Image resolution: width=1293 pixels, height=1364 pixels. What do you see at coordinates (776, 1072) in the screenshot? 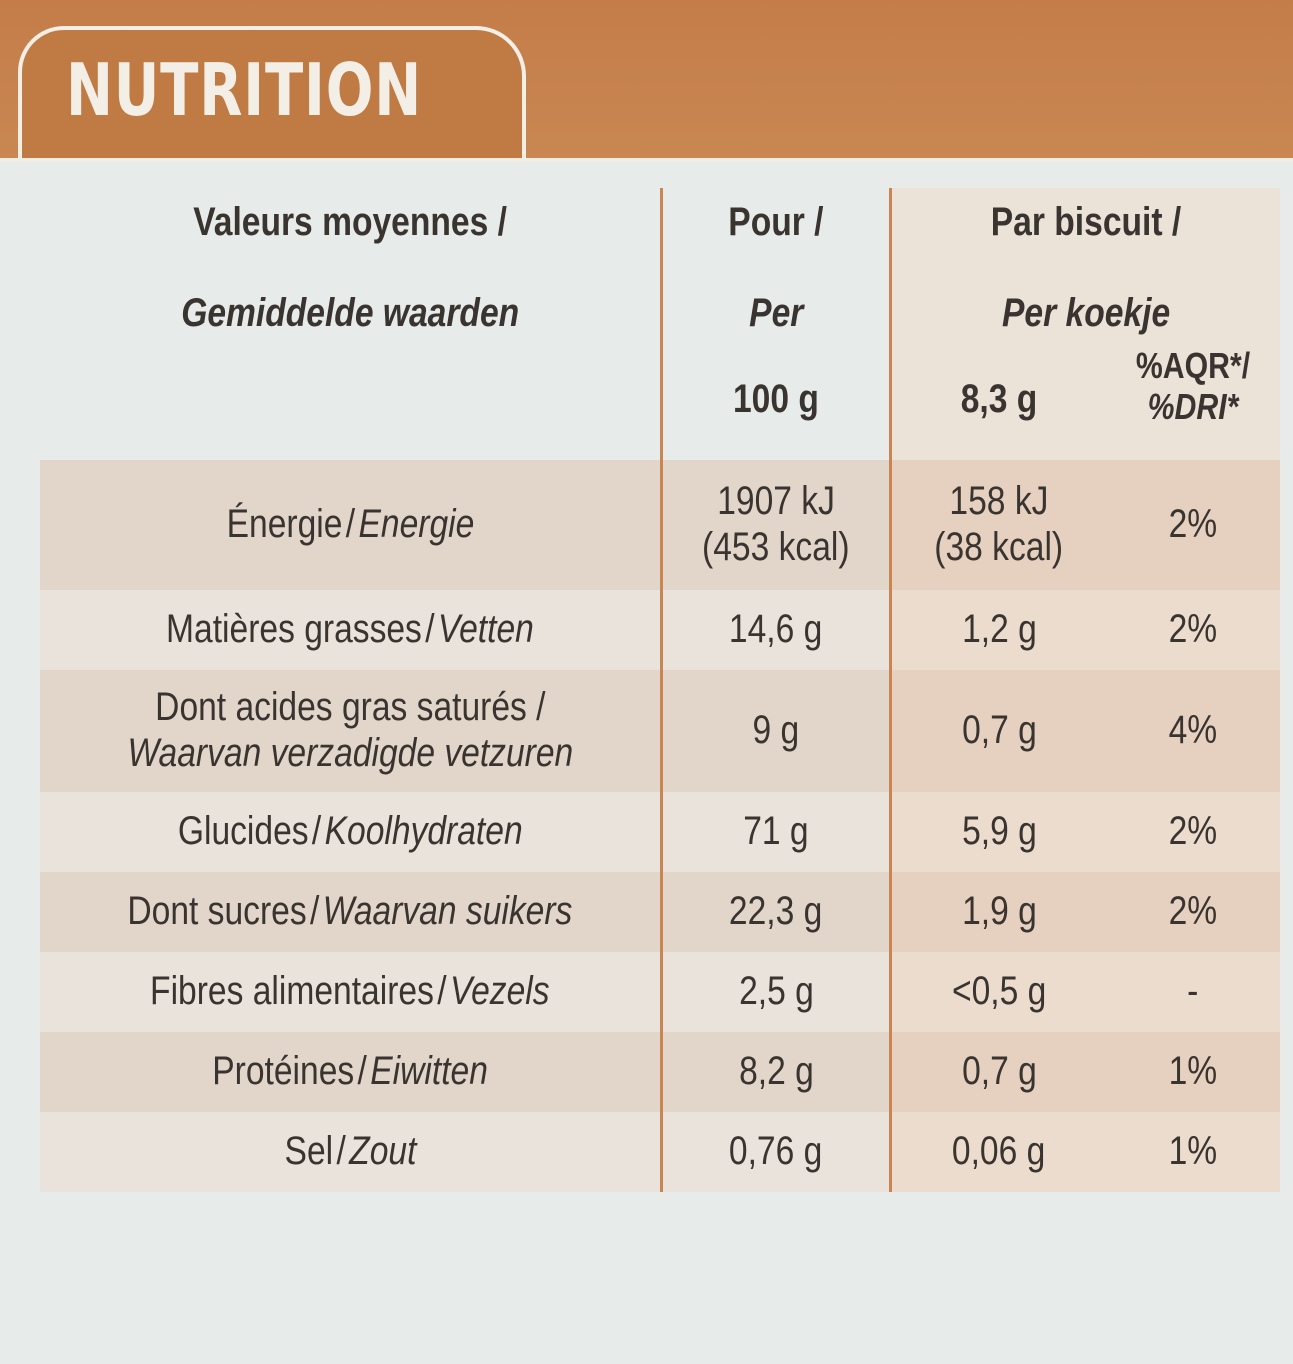
I see `row-per100: 8,2 g` at bounding box center [776, 1072].